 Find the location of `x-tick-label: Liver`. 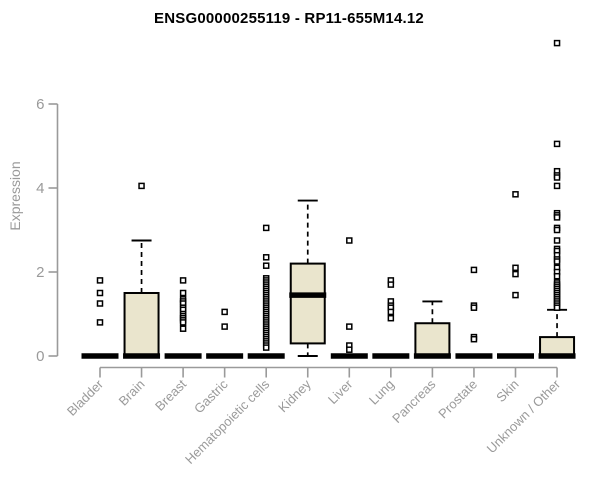

x-tick-label: Liver is located at coordinates (340, 391).